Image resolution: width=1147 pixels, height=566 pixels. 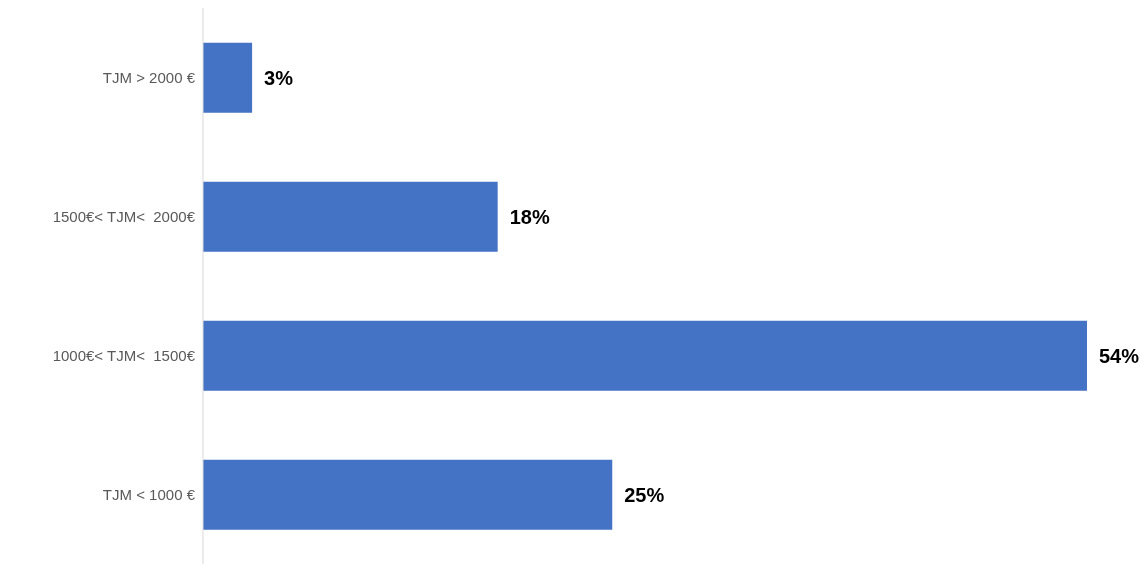 I want to click on y-tick-label: 1500€< TJM< 2000€, so click(x=124, y=216).